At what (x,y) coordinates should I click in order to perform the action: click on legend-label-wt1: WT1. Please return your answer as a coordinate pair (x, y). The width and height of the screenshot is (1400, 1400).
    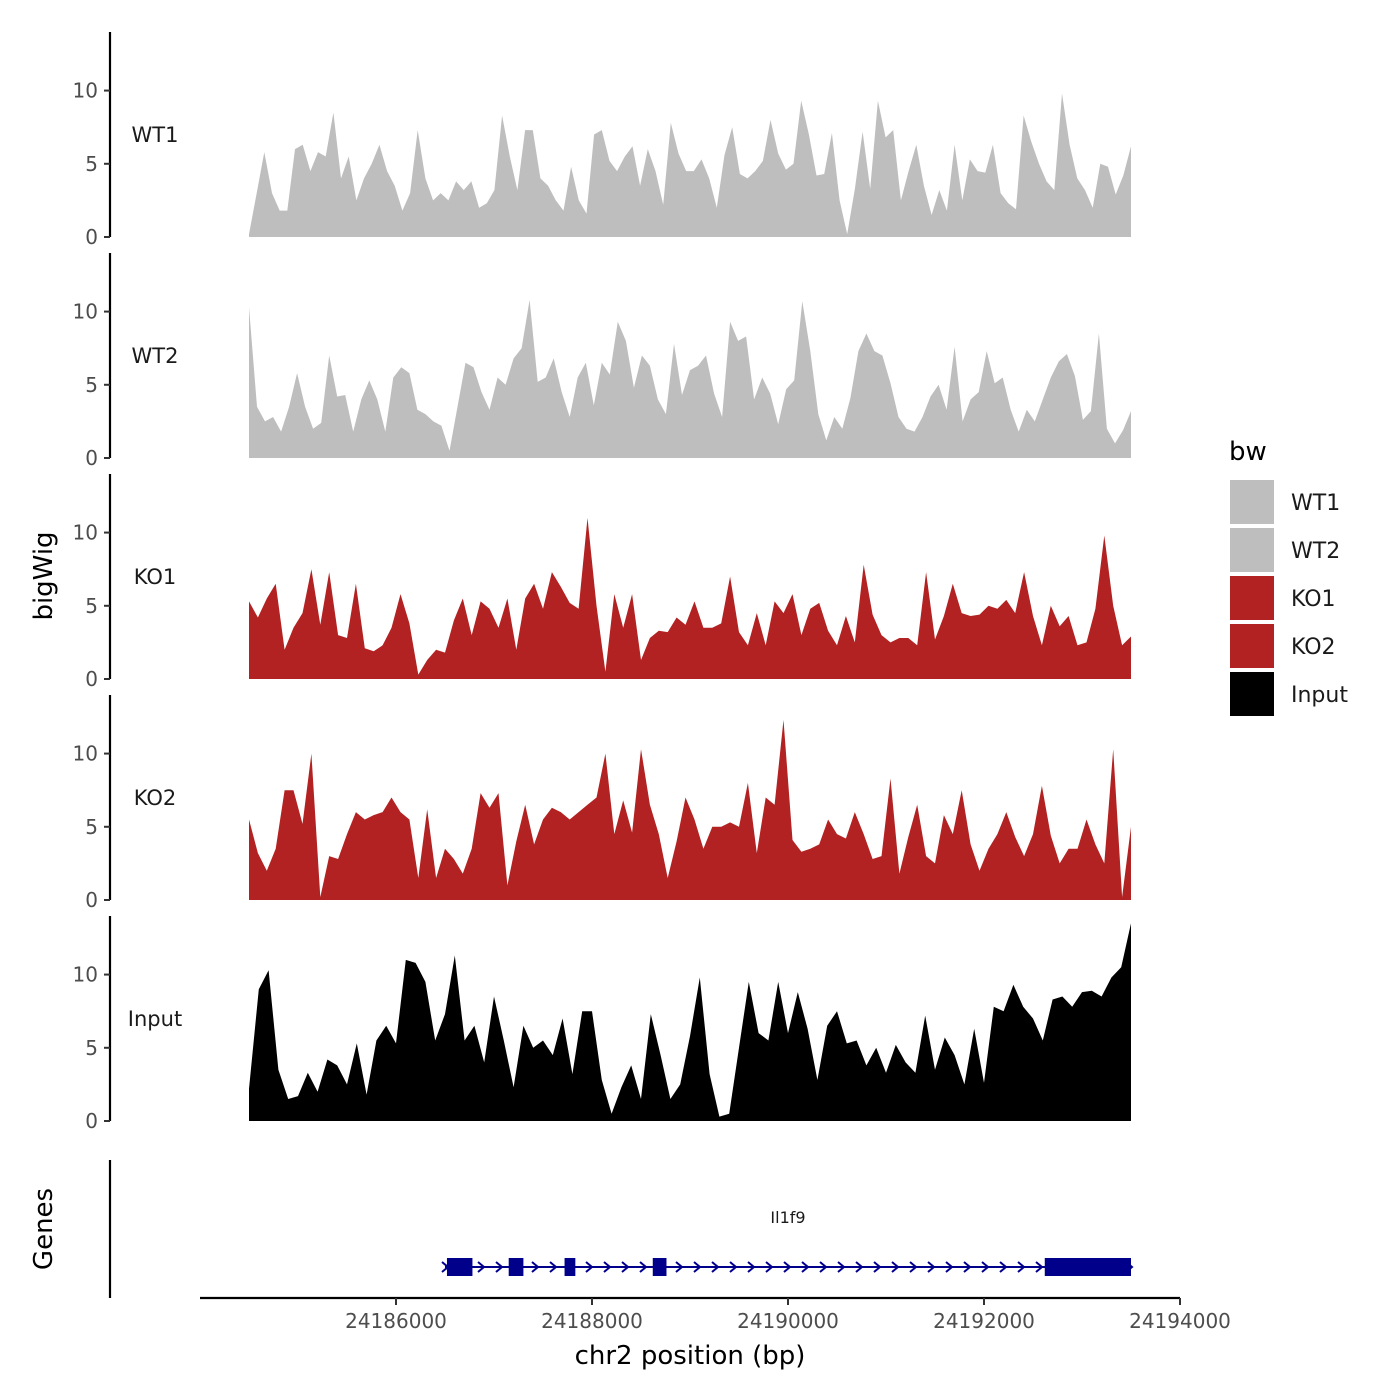
    Looking at the image, I should click on (1315, 503).